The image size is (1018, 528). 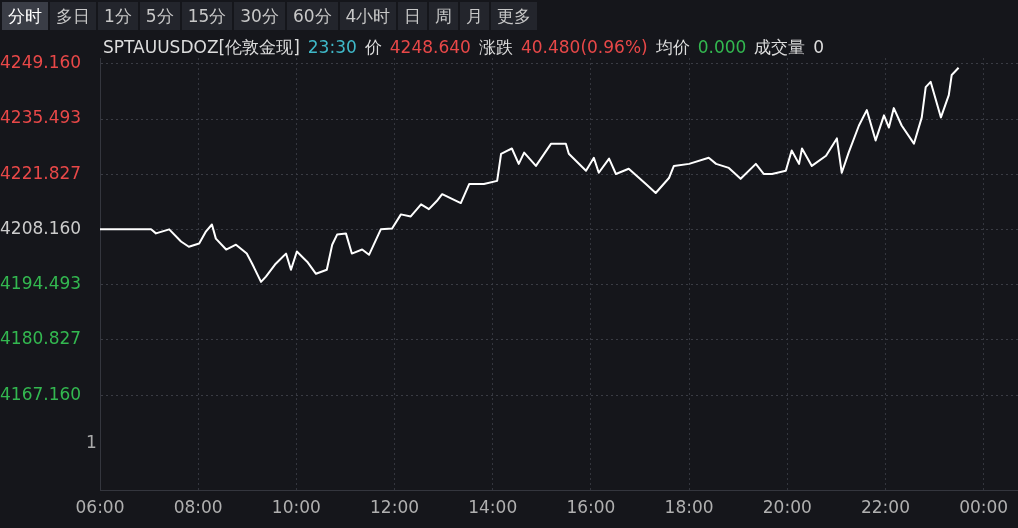 What do you see at coordinates (73, 16) in the screenshot?
I see `text: 多日` at bounding box center [73, 16].